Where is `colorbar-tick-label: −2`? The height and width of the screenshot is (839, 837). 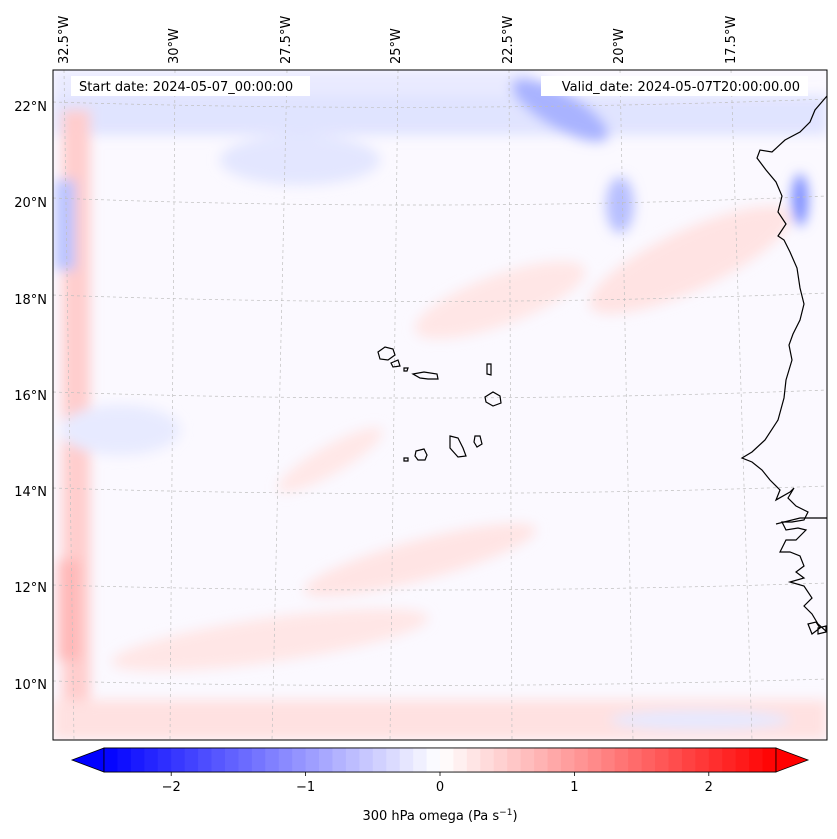 colorbar-tick-label: −2 is located at coordinates (171, 787).